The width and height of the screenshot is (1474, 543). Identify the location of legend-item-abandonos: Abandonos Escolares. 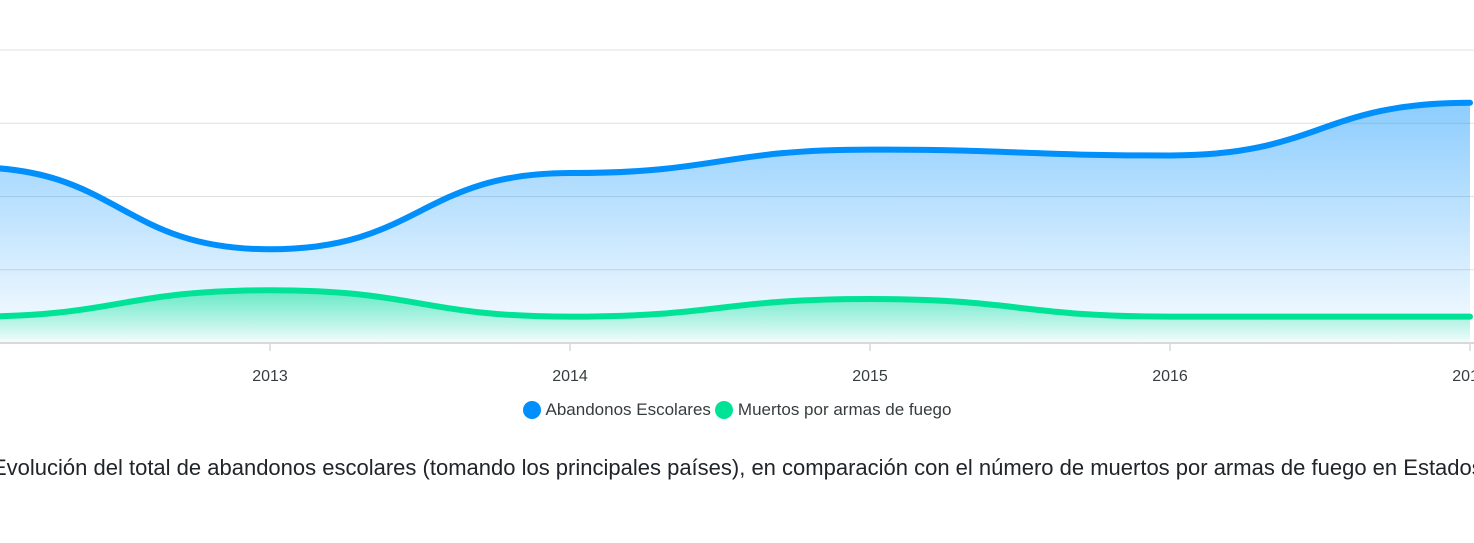
(616, 410).